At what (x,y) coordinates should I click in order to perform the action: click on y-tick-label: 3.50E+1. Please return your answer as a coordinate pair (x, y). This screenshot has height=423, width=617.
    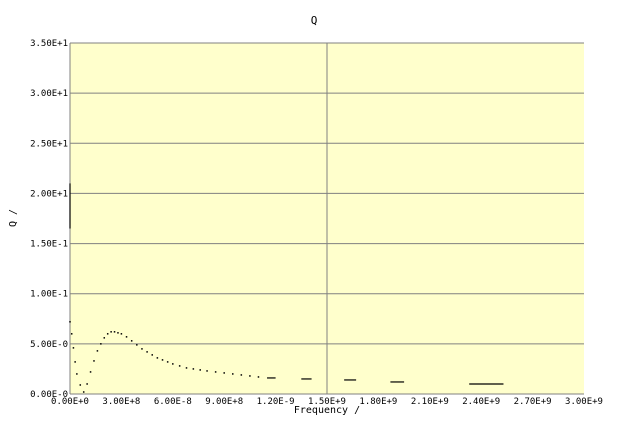
    Looking at the image, I should click on (49, 44).